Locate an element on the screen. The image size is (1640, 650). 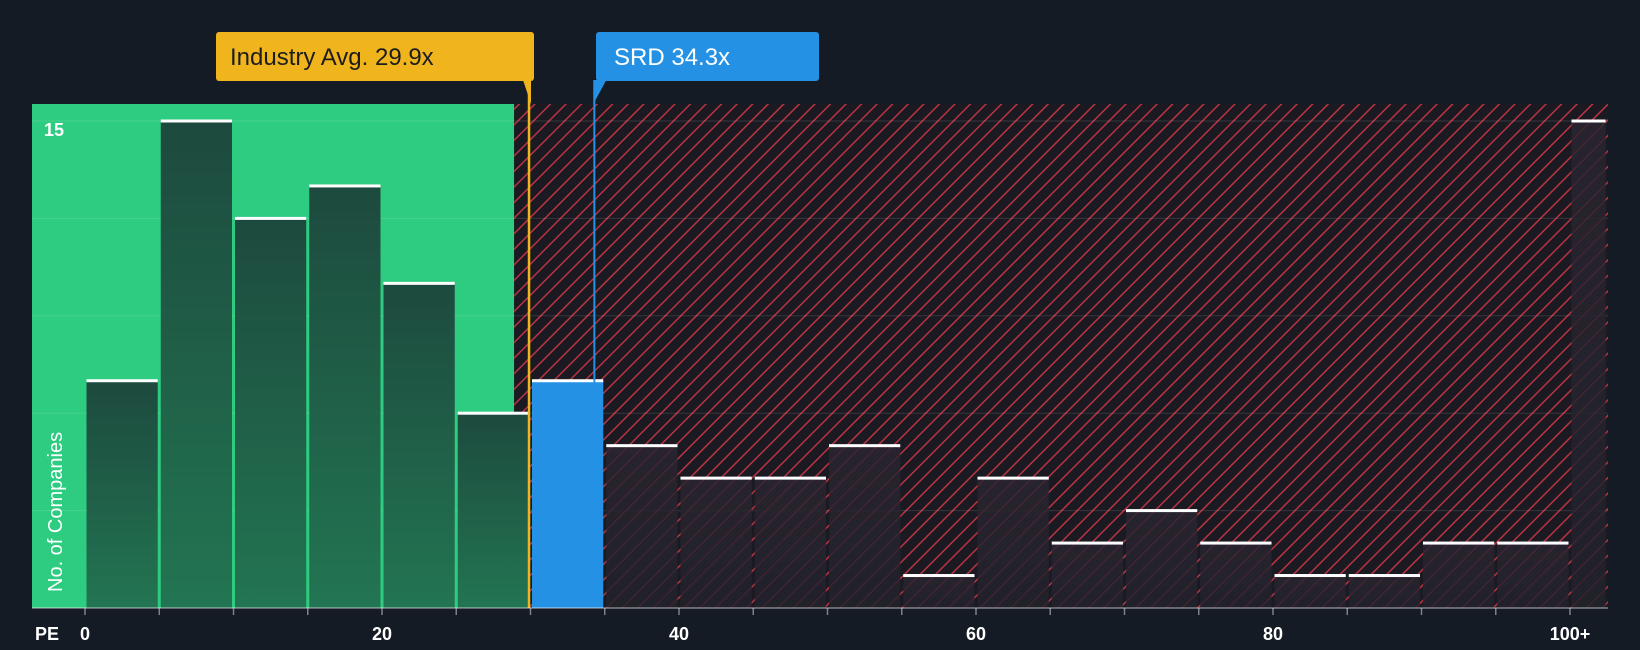
x-tick-label-60: 60 is located at coordinates (976, 634).